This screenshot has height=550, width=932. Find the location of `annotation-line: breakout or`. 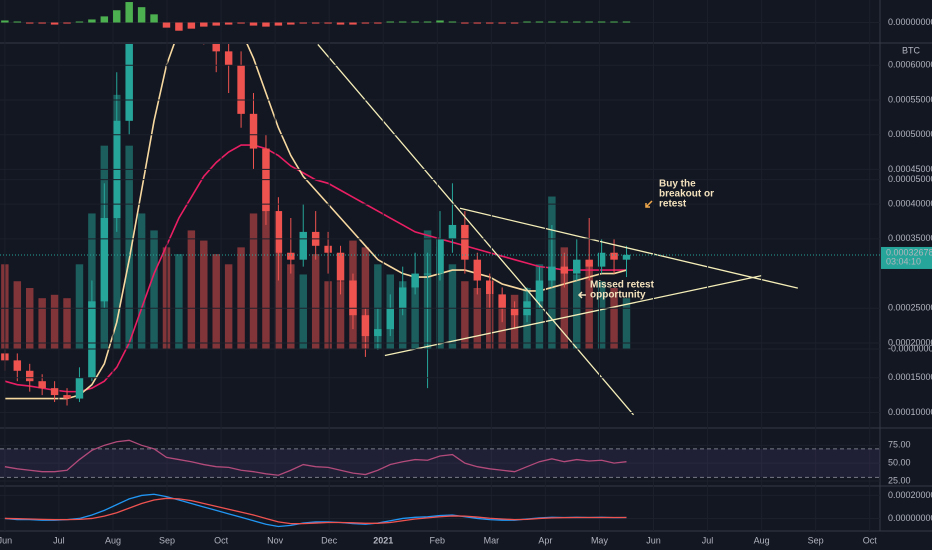

annotation-line: breakout or is located at coordinates (686, 194).